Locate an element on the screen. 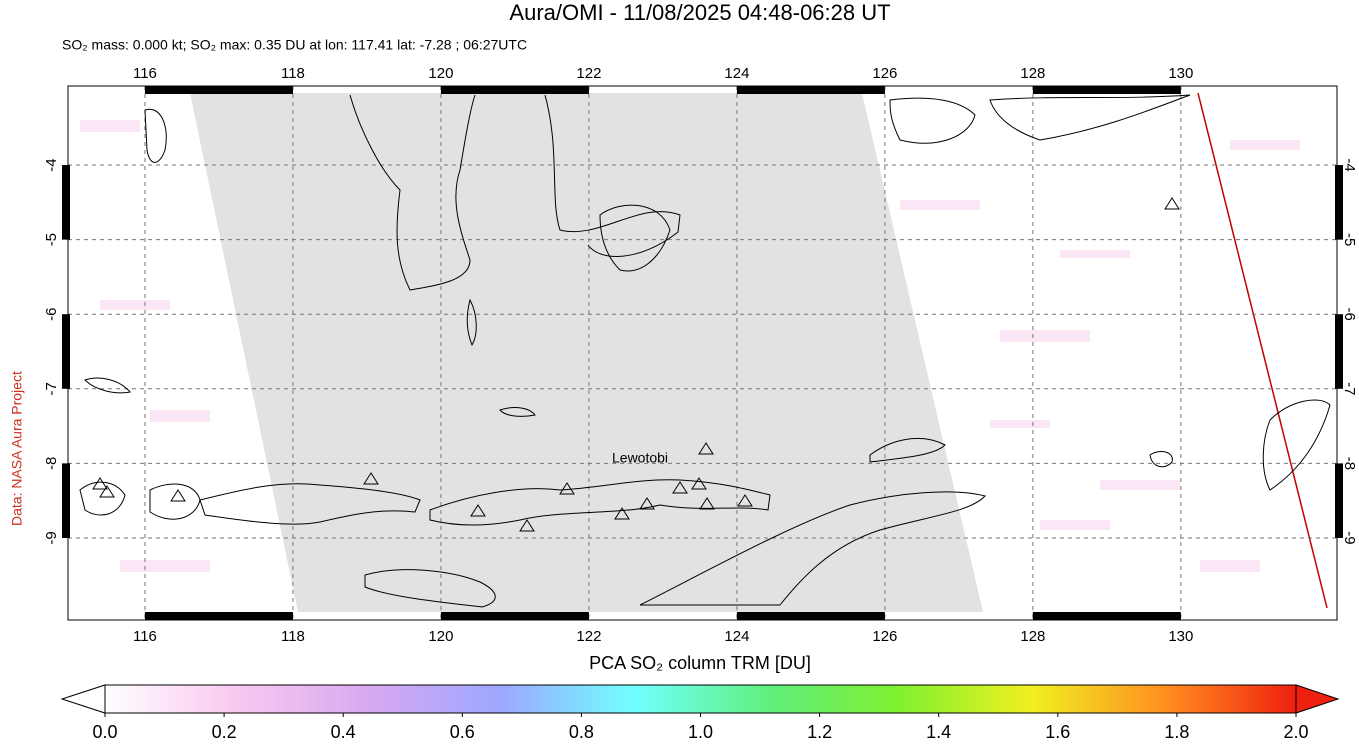  title: Aura/OMI - 11/08/2025 04:48-06:28 UT is located at coordinates (699, 12).